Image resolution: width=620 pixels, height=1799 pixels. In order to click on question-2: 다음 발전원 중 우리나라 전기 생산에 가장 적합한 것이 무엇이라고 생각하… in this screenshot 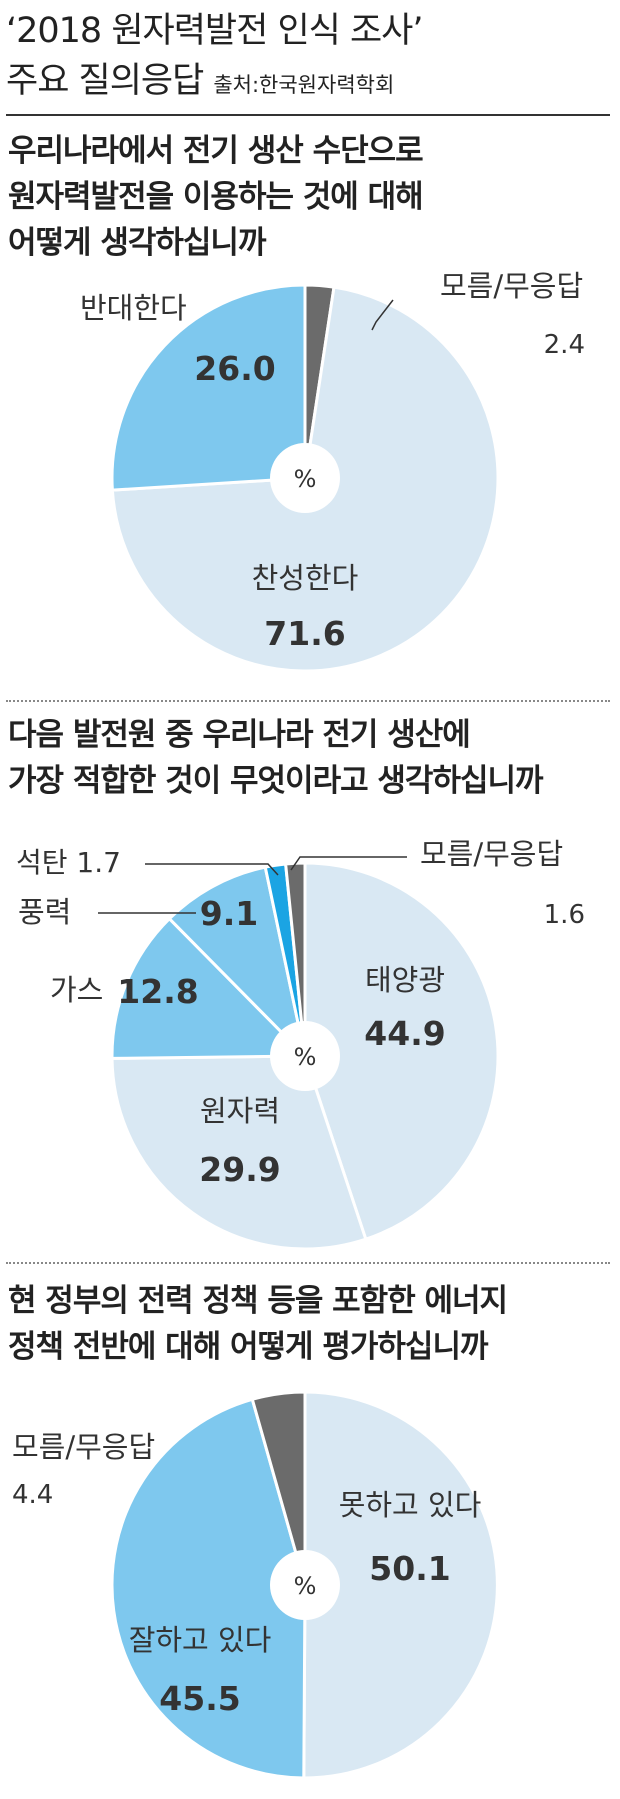, I will do `click(276, 758)`.